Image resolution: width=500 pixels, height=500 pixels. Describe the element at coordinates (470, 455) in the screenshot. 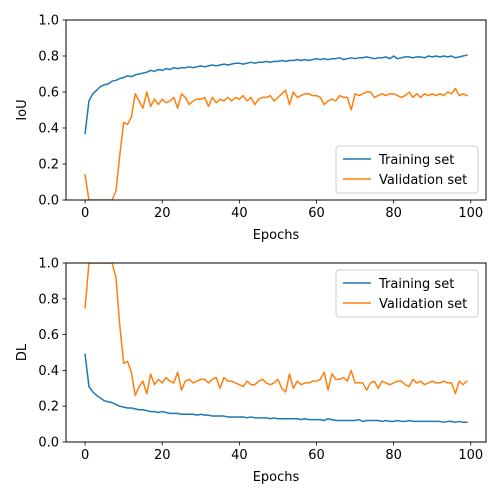

I see `dl-x-tick-label: 100` at that location.